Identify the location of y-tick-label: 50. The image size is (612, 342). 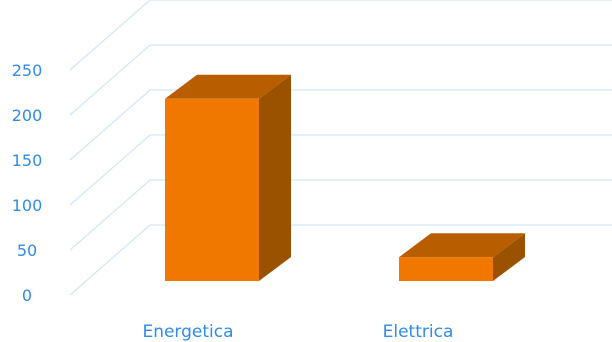
(27, 250).